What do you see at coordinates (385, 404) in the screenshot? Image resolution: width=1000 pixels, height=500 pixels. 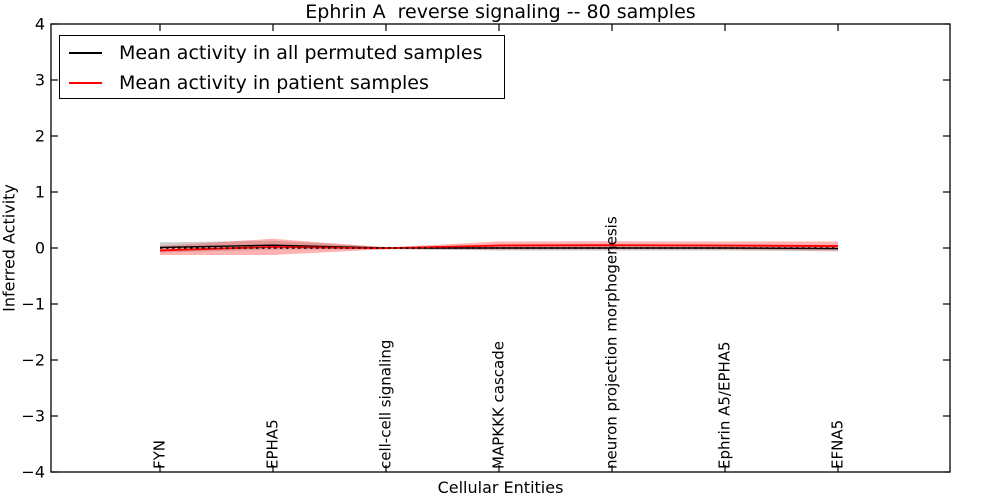 I see `x-tick-label: cell-cell signaling` at bounding box center [385, 404].